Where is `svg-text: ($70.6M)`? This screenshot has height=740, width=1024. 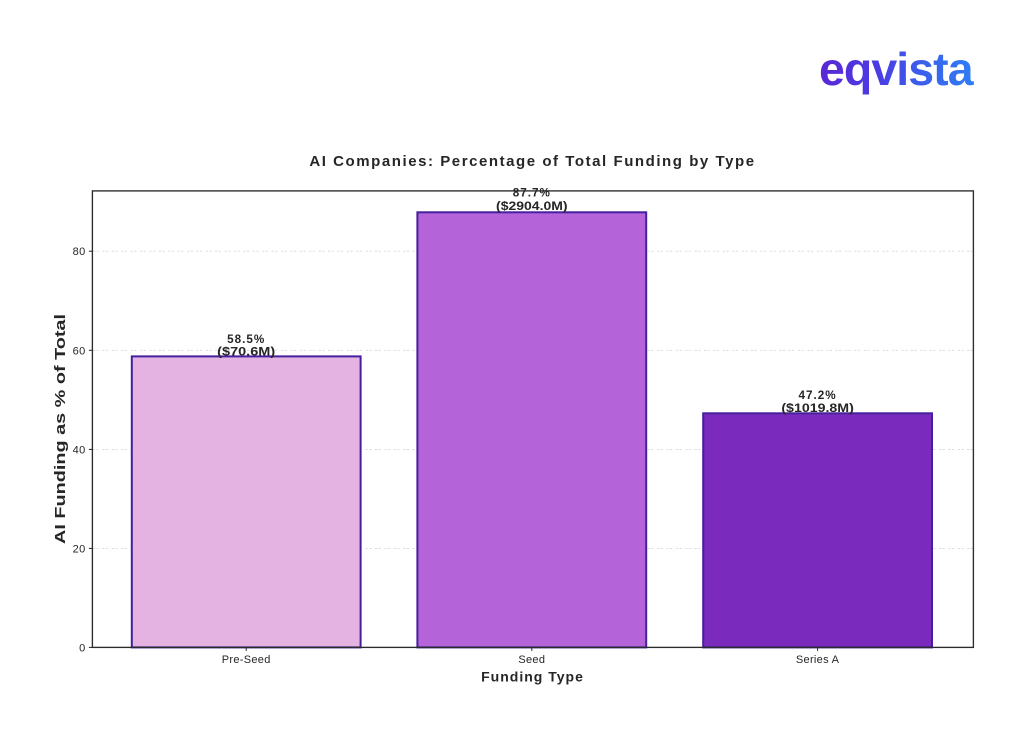 svg-text: ($70.6M) is located at coordinates (246, 351).